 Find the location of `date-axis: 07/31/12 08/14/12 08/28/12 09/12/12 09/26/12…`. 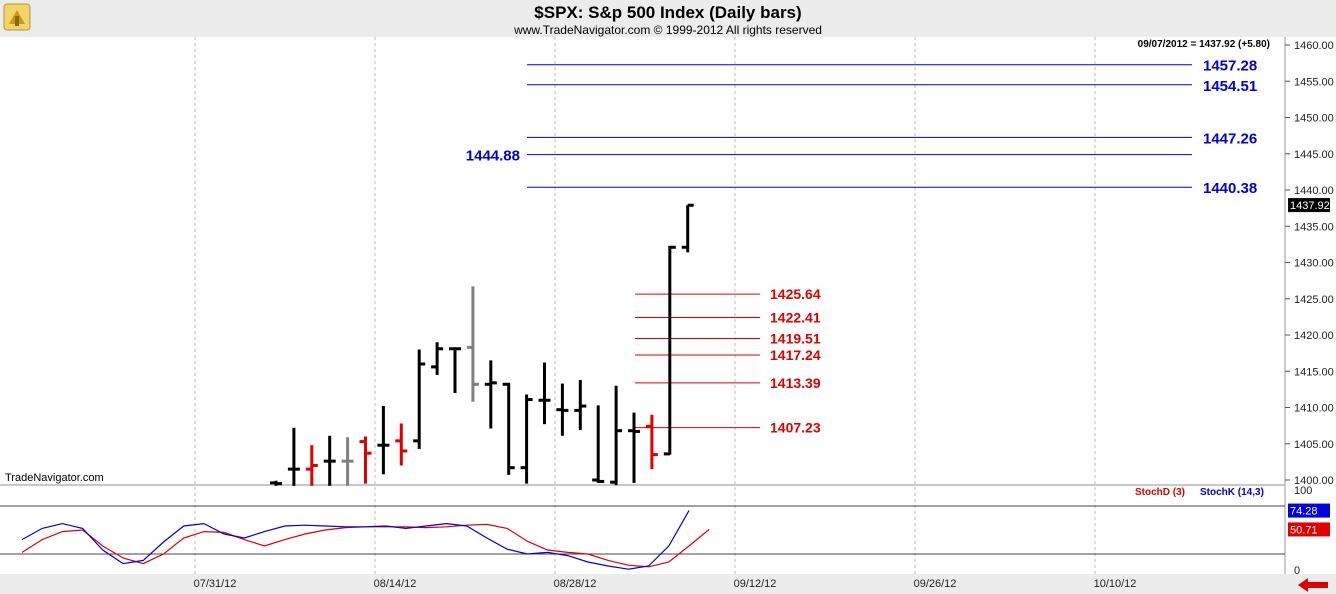

date-axis: 07/31/12 08/14/12 08/28/12 09/12/12 09/26/12… is located at coordinates (665, 584).